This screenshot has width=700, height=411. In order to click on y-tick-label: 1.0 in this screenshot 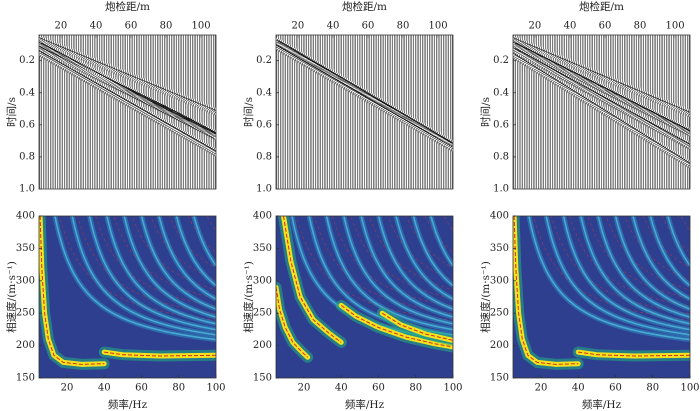, I will do `click(27, 189)`.